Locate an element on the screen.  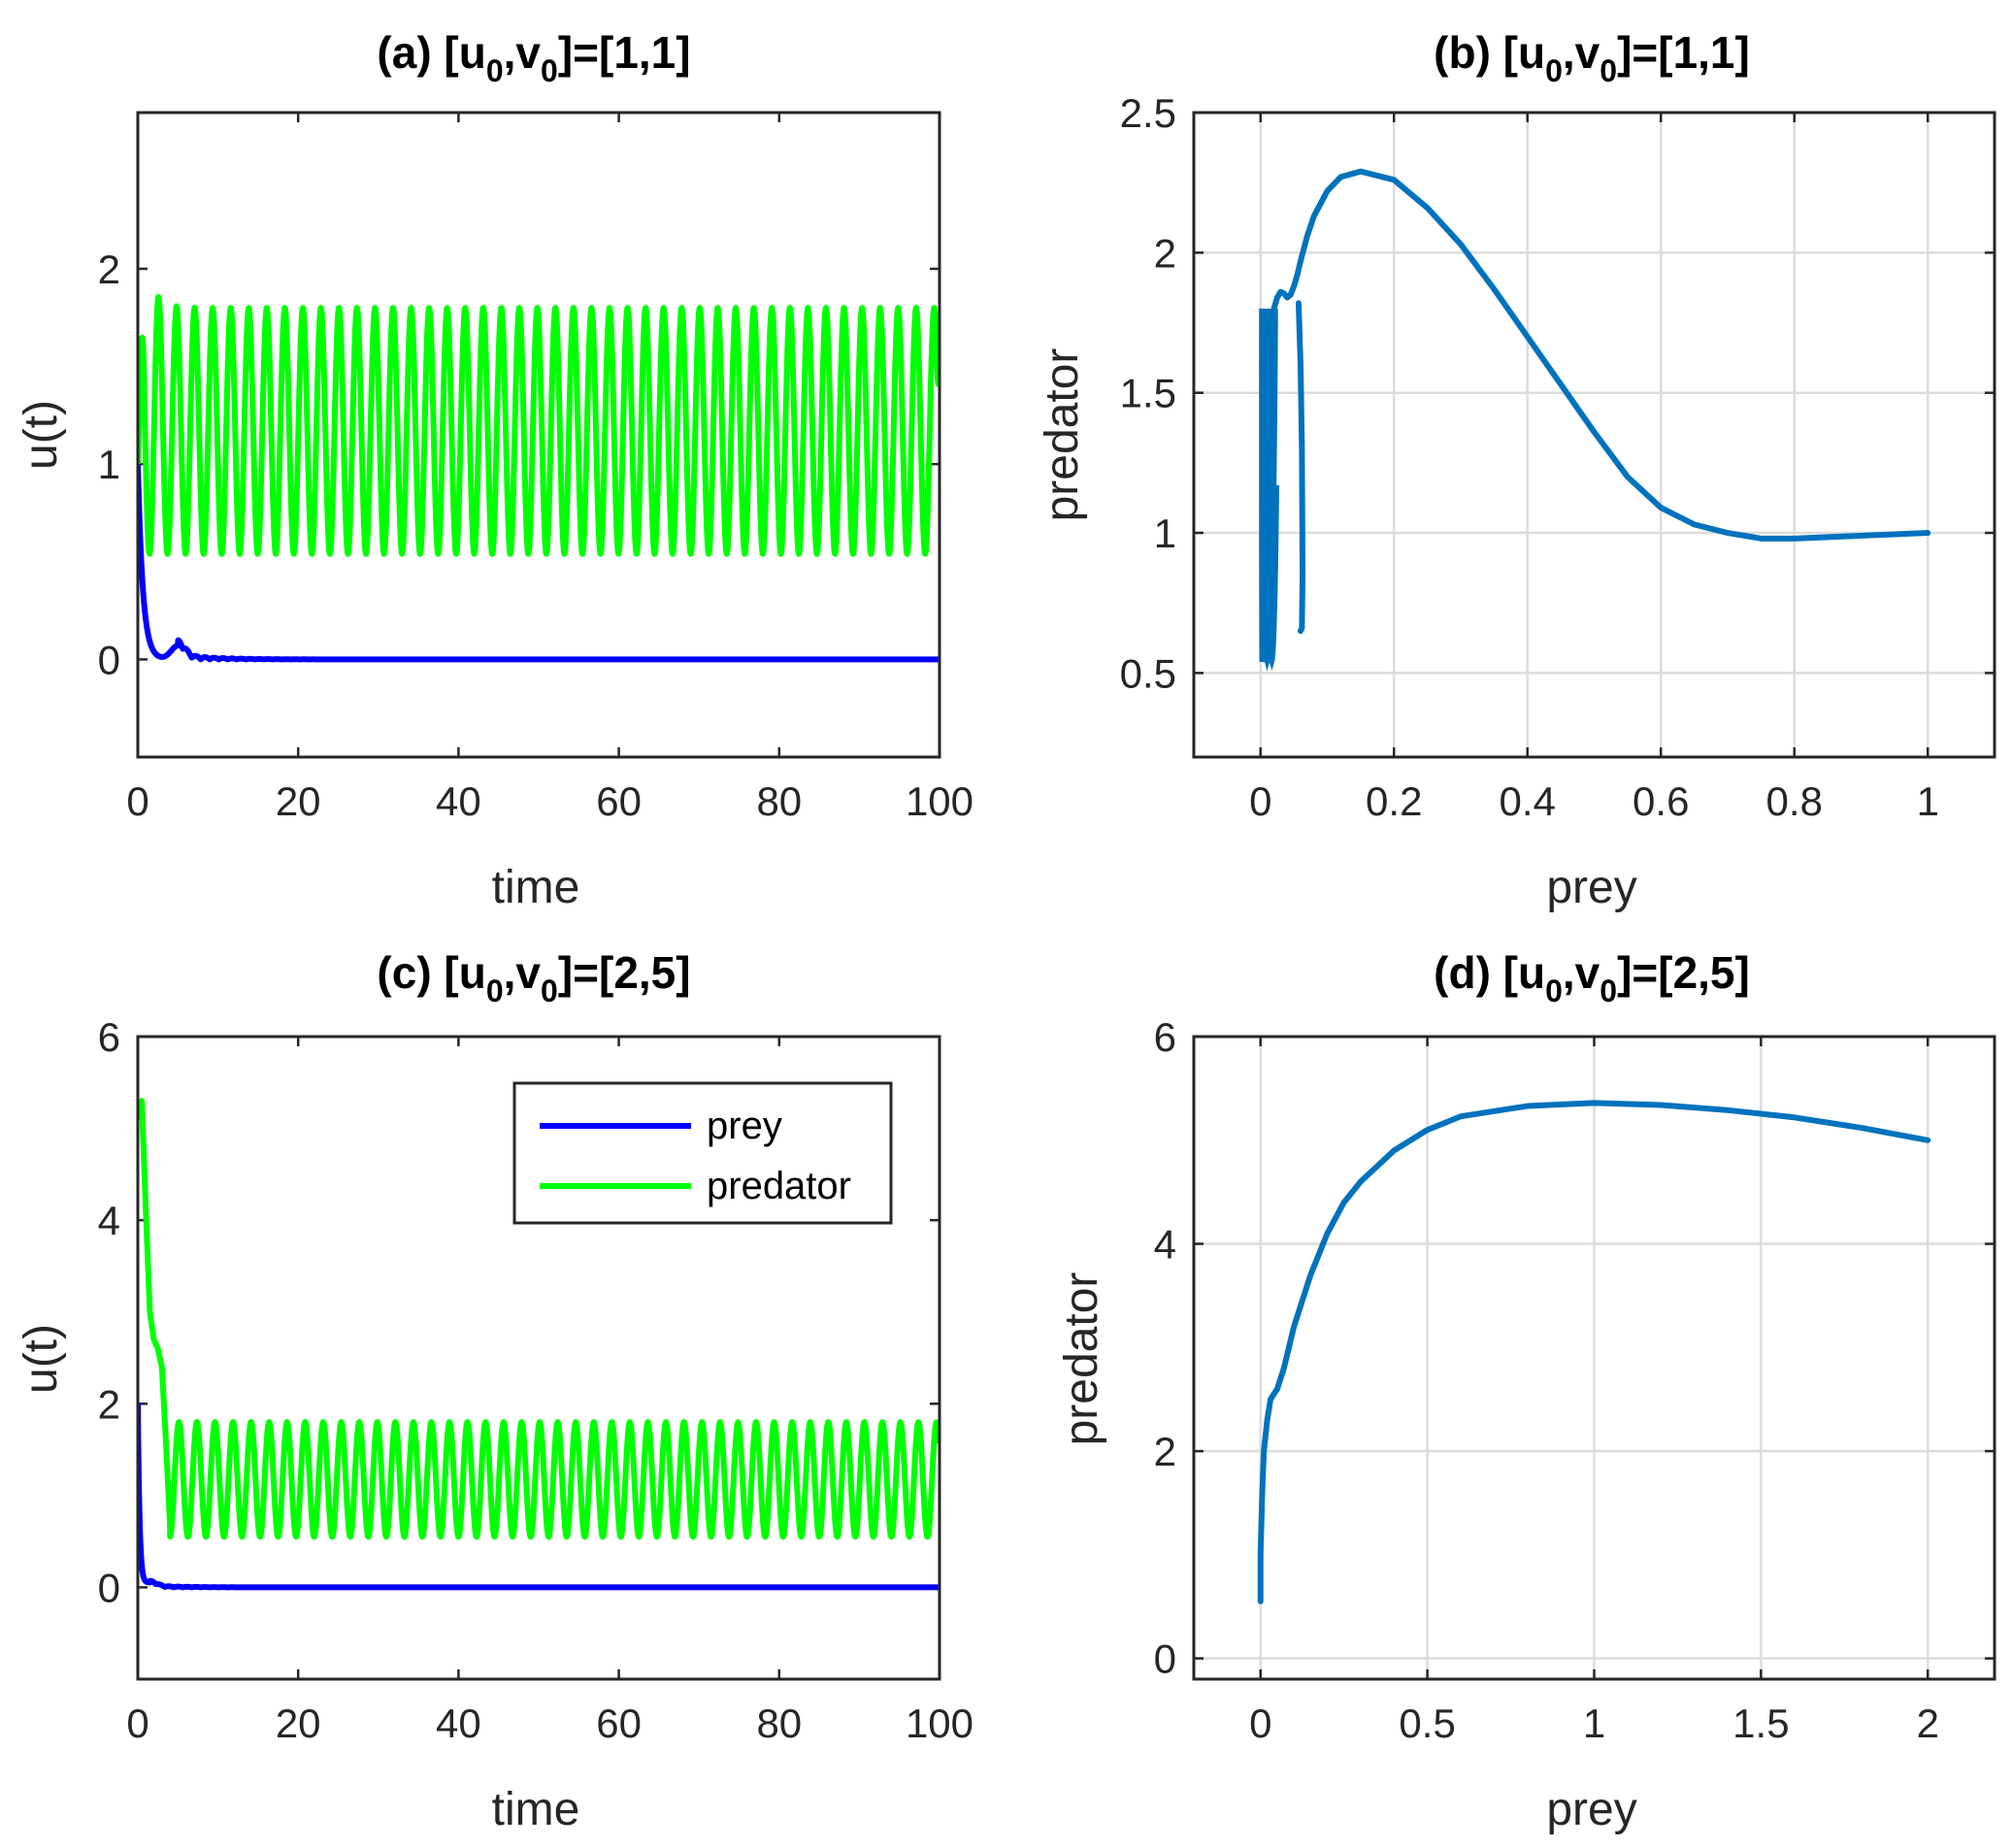
limit-cycle is located at coordinates (1269, 490).